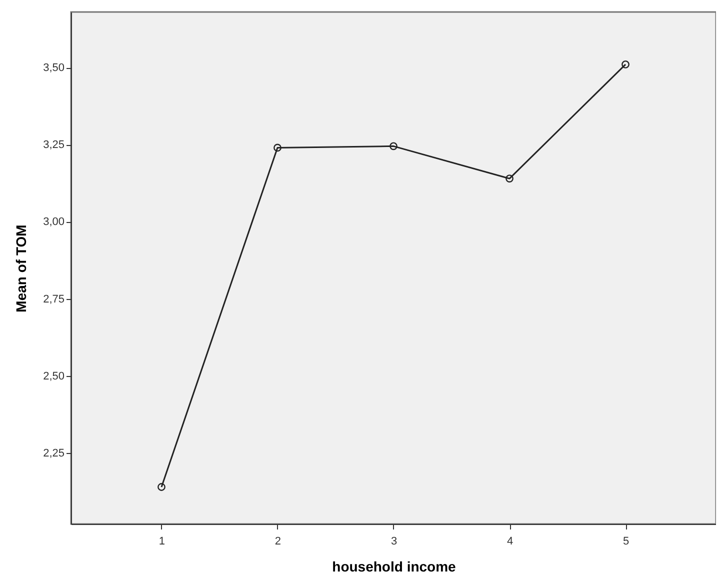 The width and height of the screenshot is (719, 581). What do you see at coordinates (53, 376) in the screenshot?
I see `y-tick-label: 2,50` at bounding box center [53, 376].